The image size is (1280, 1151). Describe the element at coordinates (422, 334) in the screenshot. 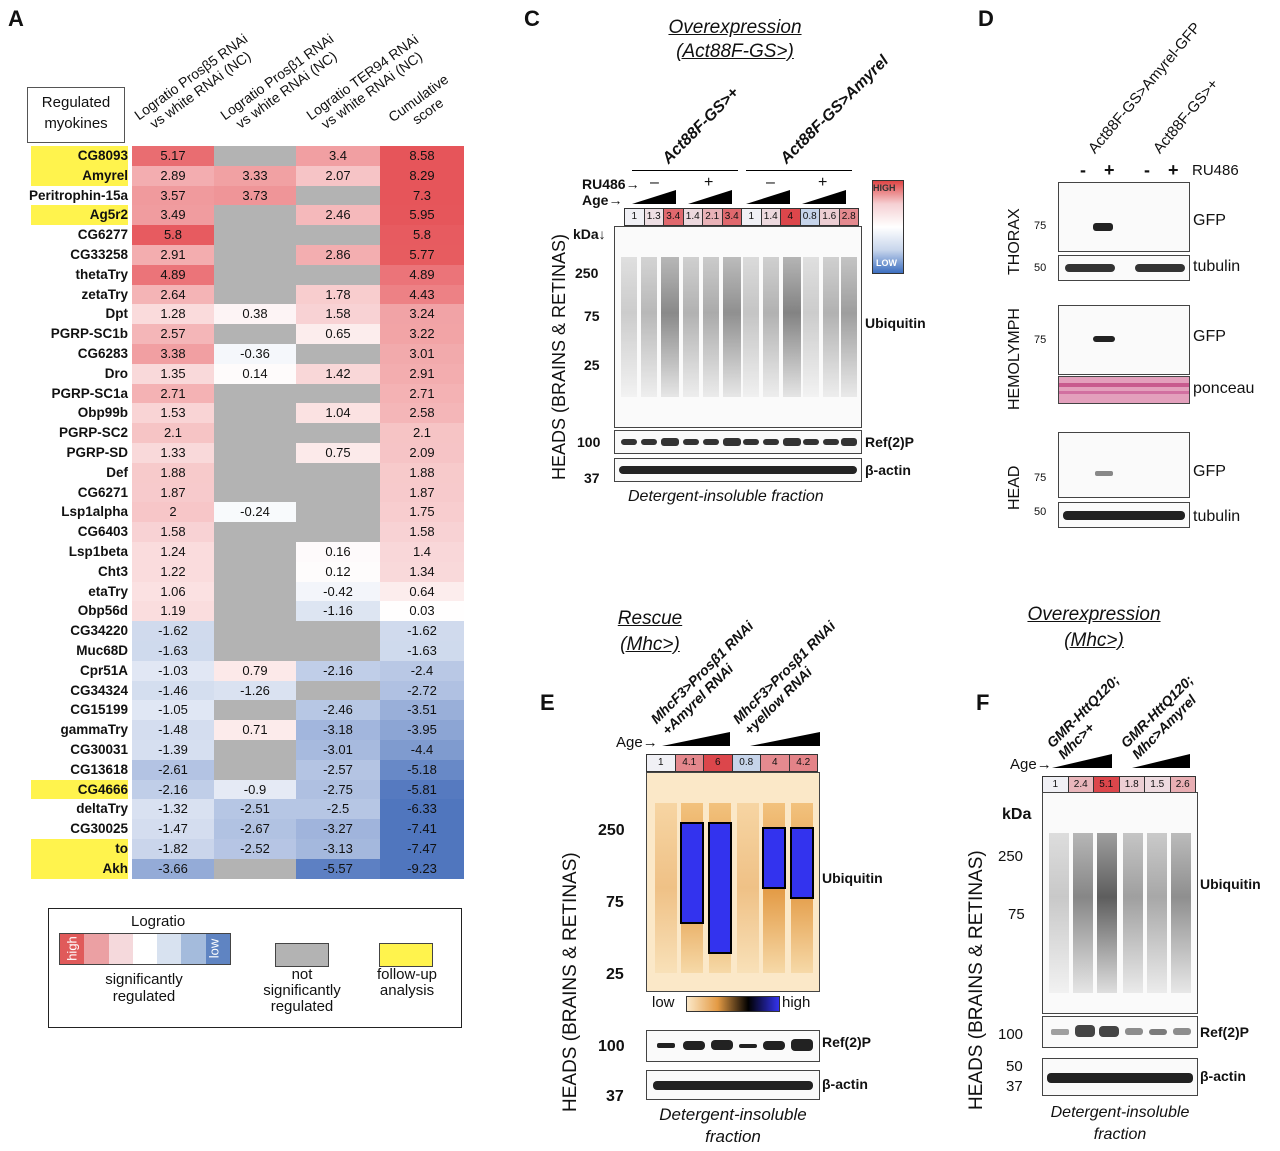

I see `table-cell: 3.22` at that location.